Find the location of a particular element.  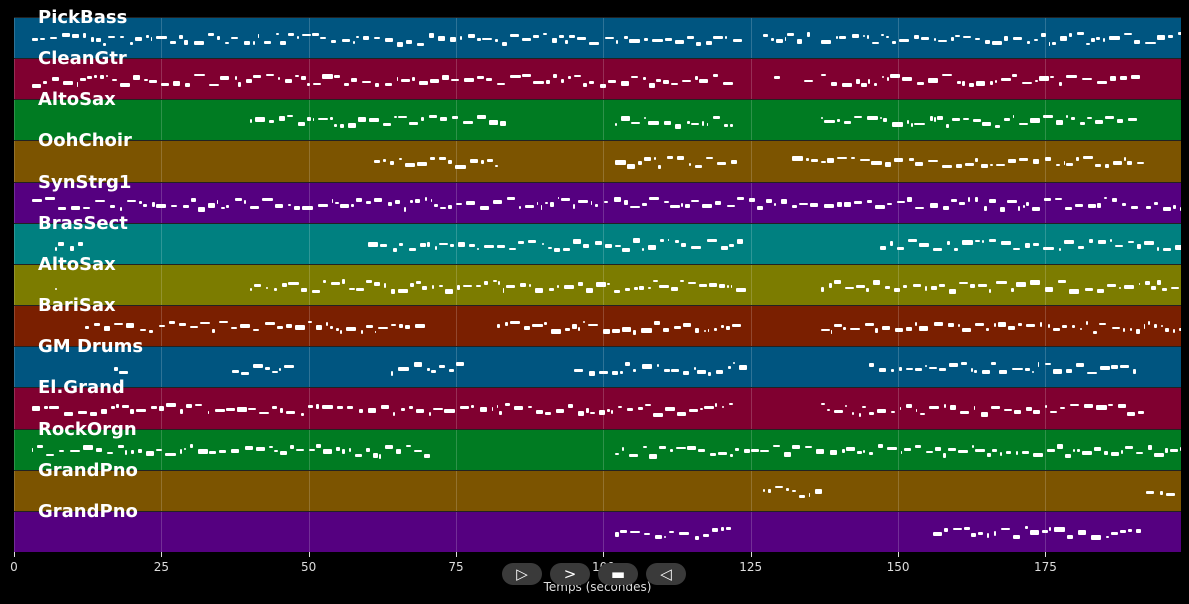

stop-icon: ▬ is located at coordinates (618, 574).